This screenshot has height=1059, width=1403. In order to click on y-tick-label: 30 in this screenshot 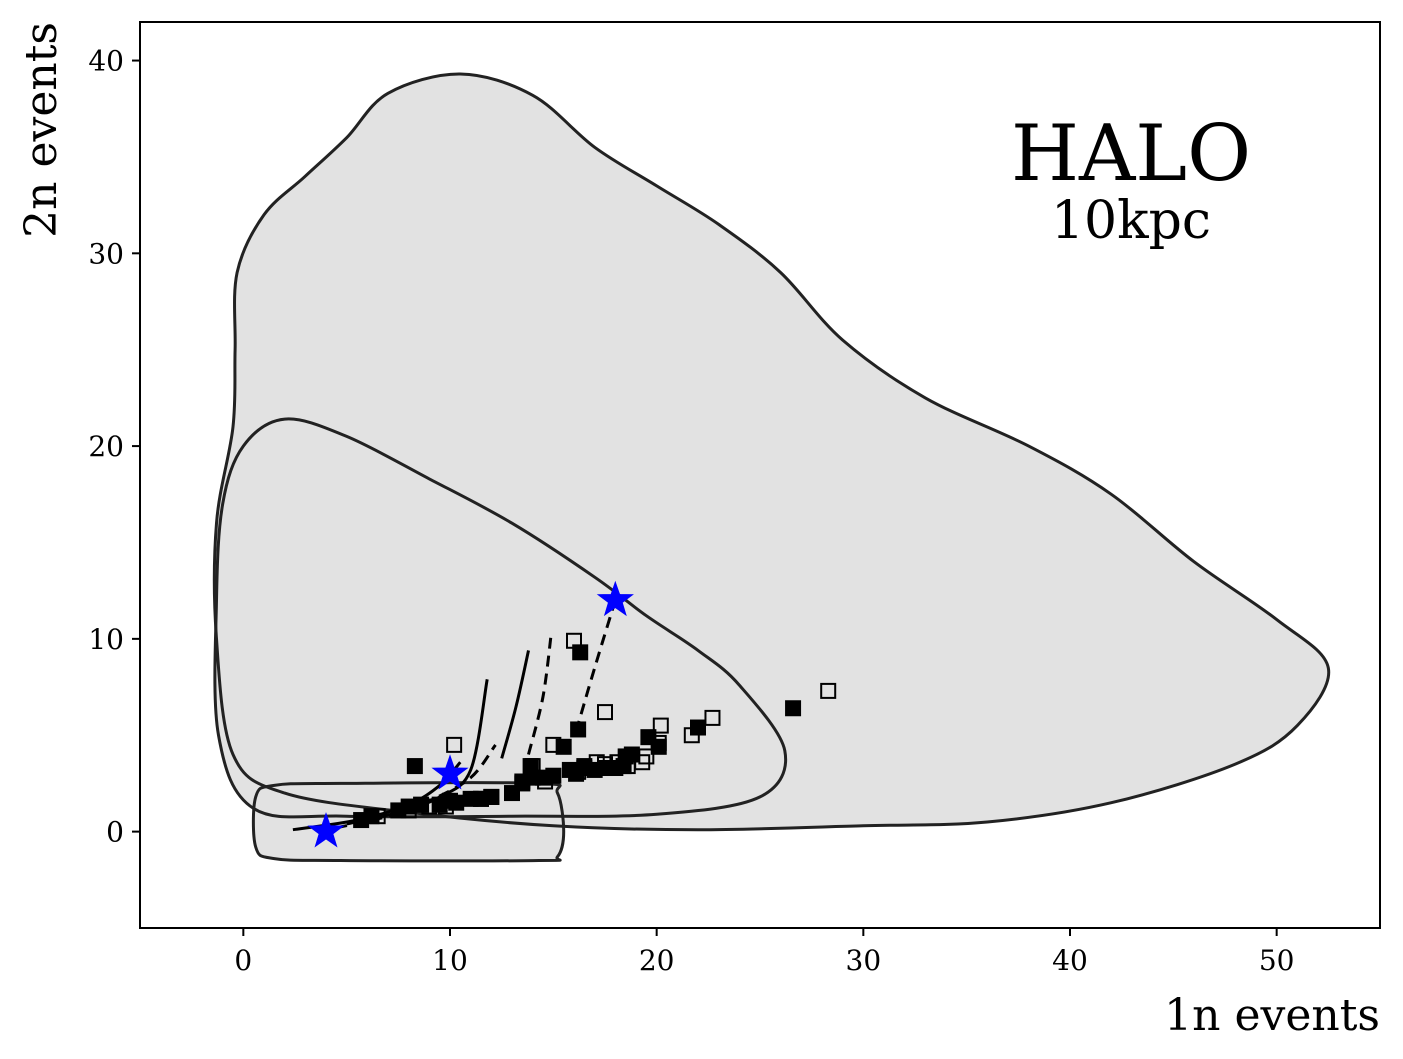, I will do `click(106, 253)`.